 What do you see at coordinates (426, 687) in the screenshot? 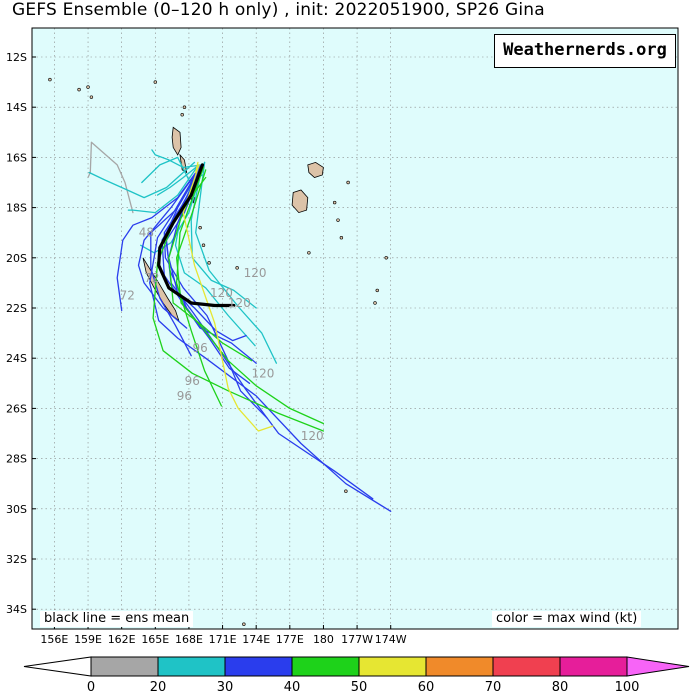
I see `colorbar-tick-label: 60` at bounding box center [426, 687].